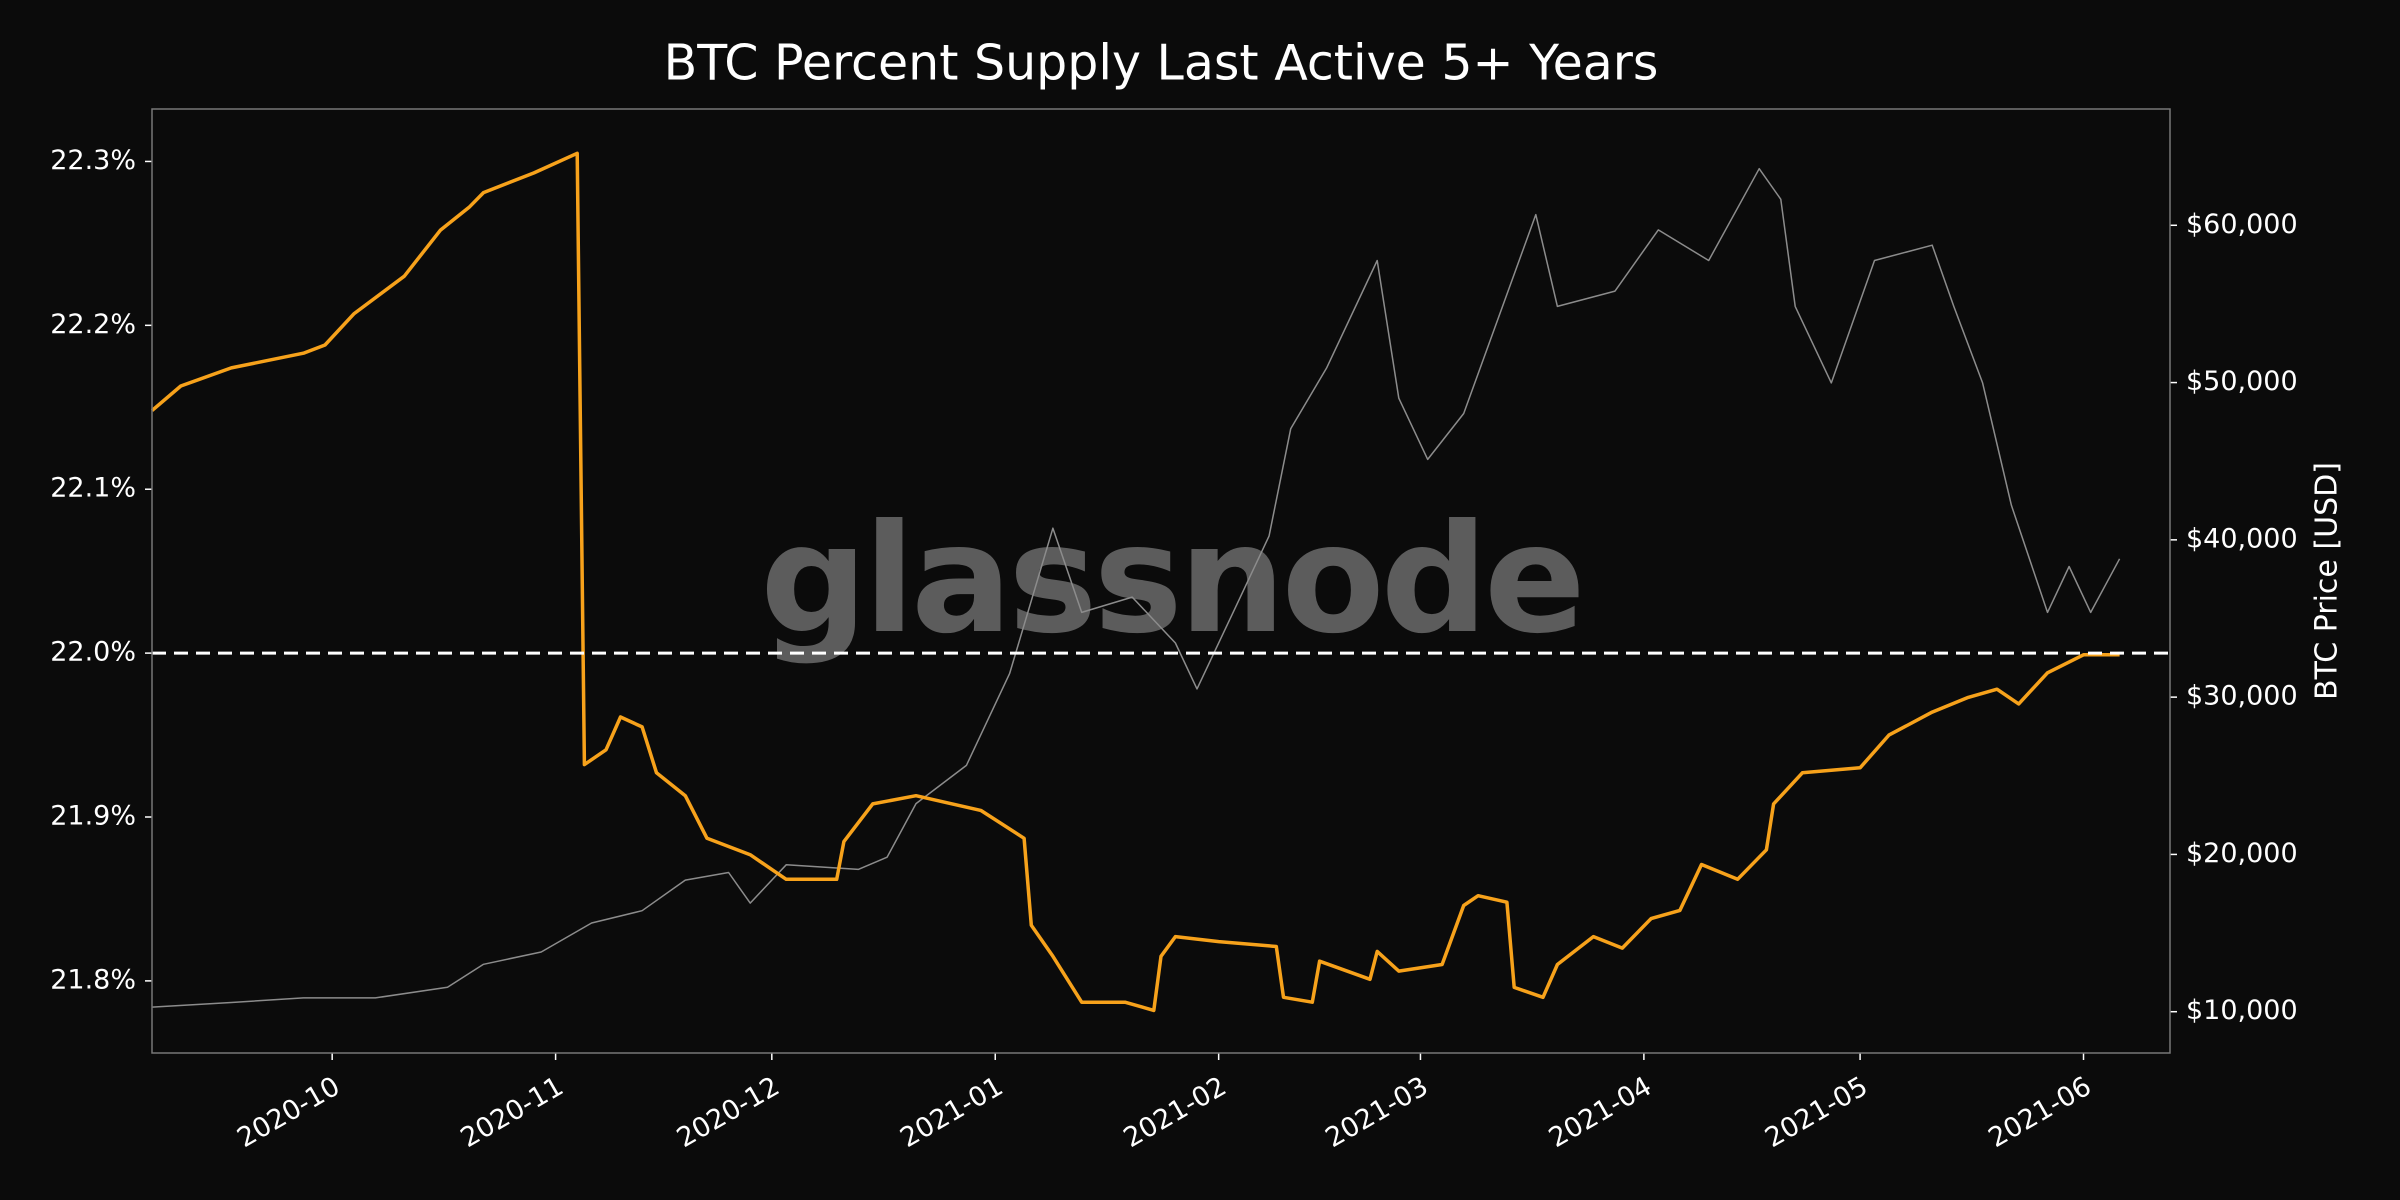 The height and width of the screenshot is (1200, 2400). I want to click on chart-title: BTC Percent Supply Last Active 5+ Years, so click(1161, 63).